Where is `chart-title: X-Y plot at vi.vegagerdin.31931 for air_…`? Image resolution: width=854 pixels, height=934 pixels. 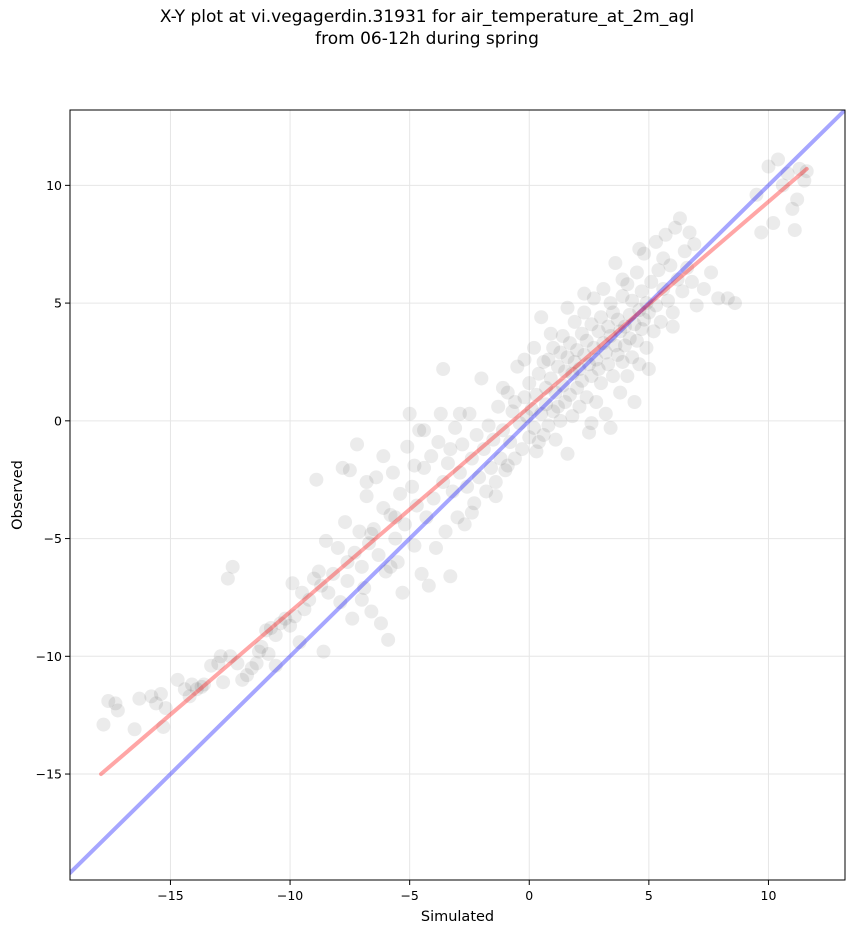 chart-title: X-Y plot at vi.vegagerdin.31931 for air_… is located at coordinates (427, 28).